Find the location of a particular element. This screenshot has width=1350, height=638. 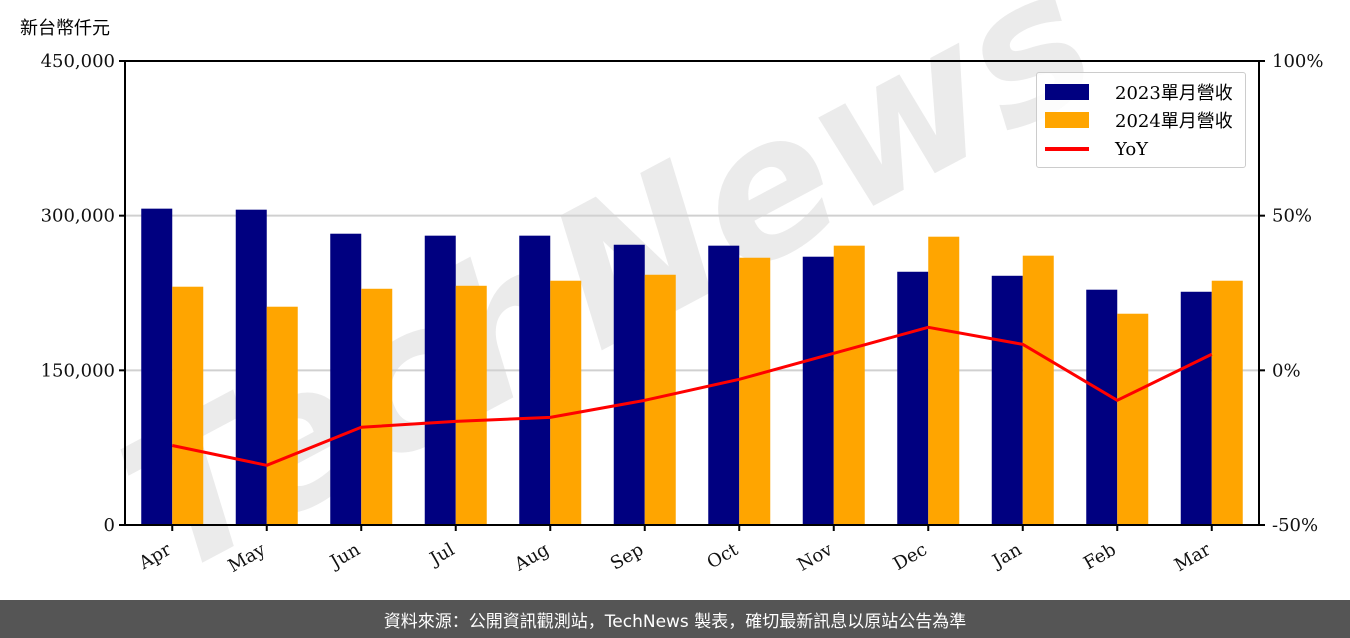

y-tick-label: 450,000 is located at coordinates (78, 61).